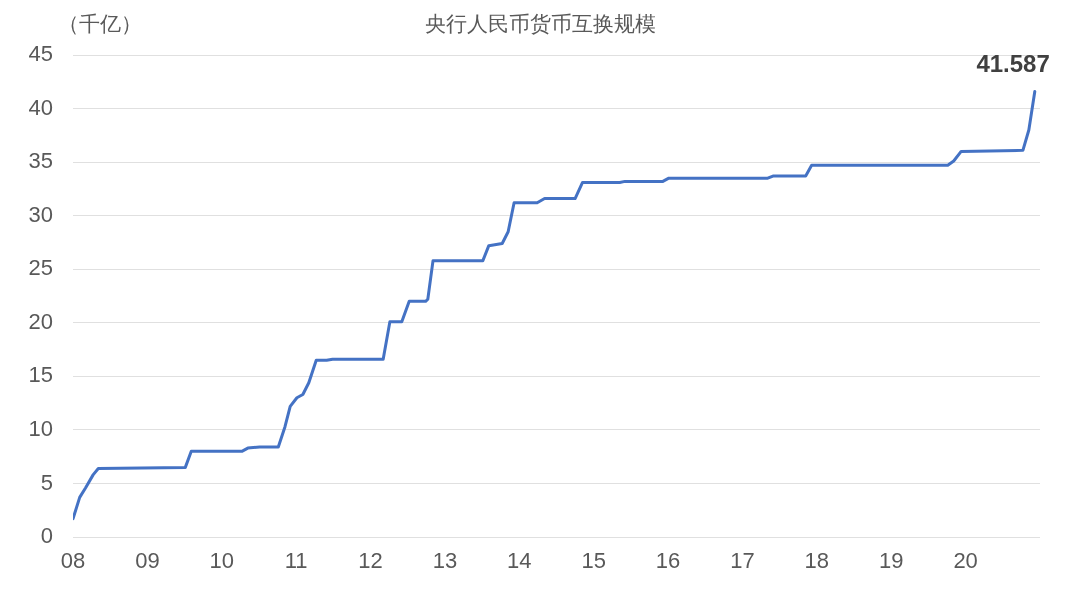 This screenshot has width=1080, height=606. I want to click on y-tick-label: 20, so click(40, 321).